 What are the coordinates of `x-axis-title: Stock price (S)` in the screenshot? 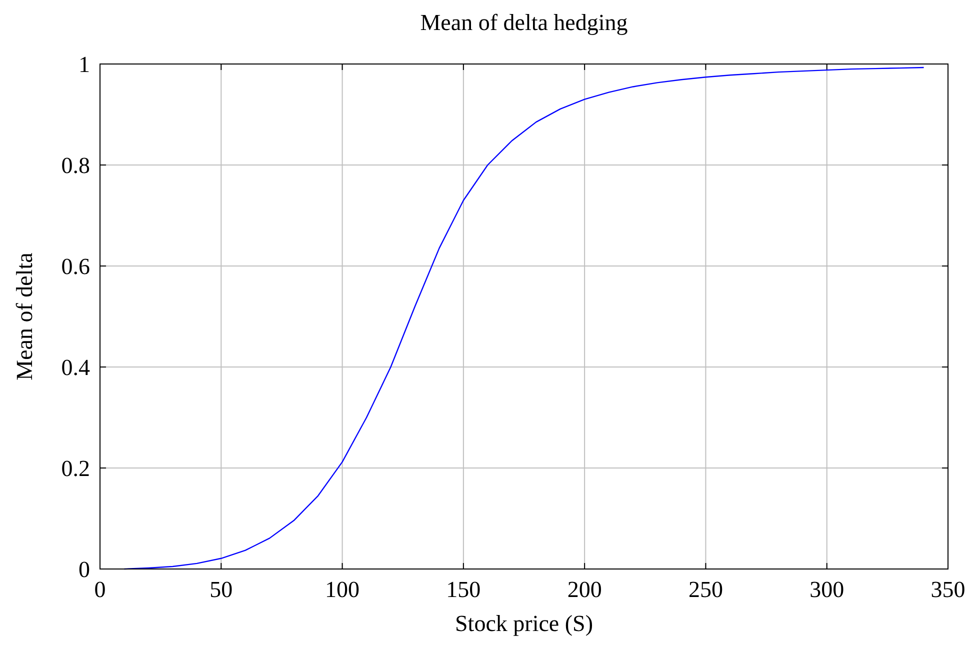 It's located at (524, 623).